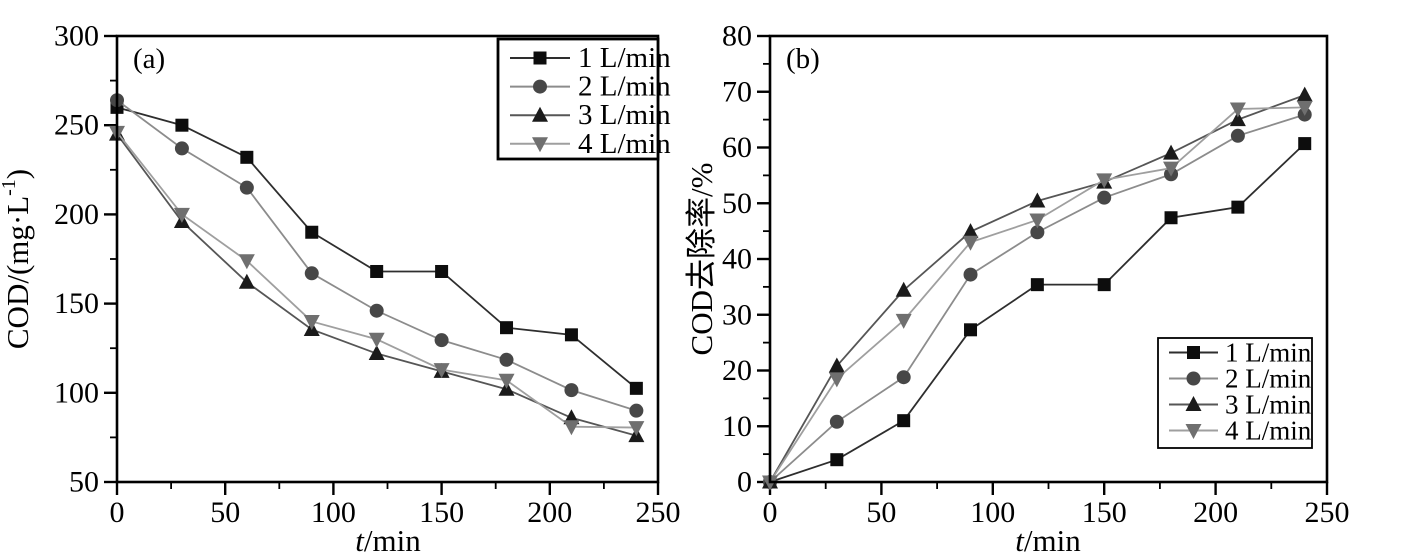 This screenshot has height=560, width=1407. What do you see at coordinates (76, 303) in the screenshot?
I see `y-tick-label: 150` at bounding box center [76, 303].